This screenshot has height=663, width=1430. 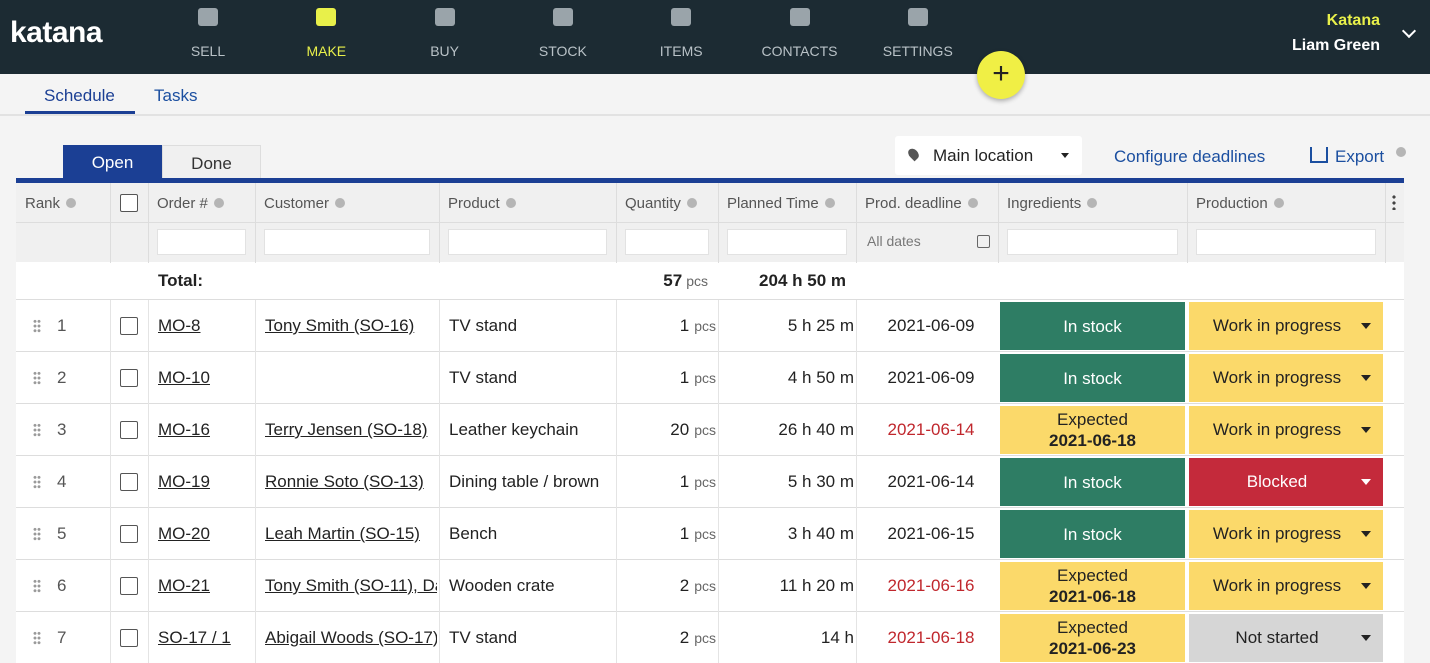 I want to click on nav-item: SETTINGS, so click(x=918, y=37).